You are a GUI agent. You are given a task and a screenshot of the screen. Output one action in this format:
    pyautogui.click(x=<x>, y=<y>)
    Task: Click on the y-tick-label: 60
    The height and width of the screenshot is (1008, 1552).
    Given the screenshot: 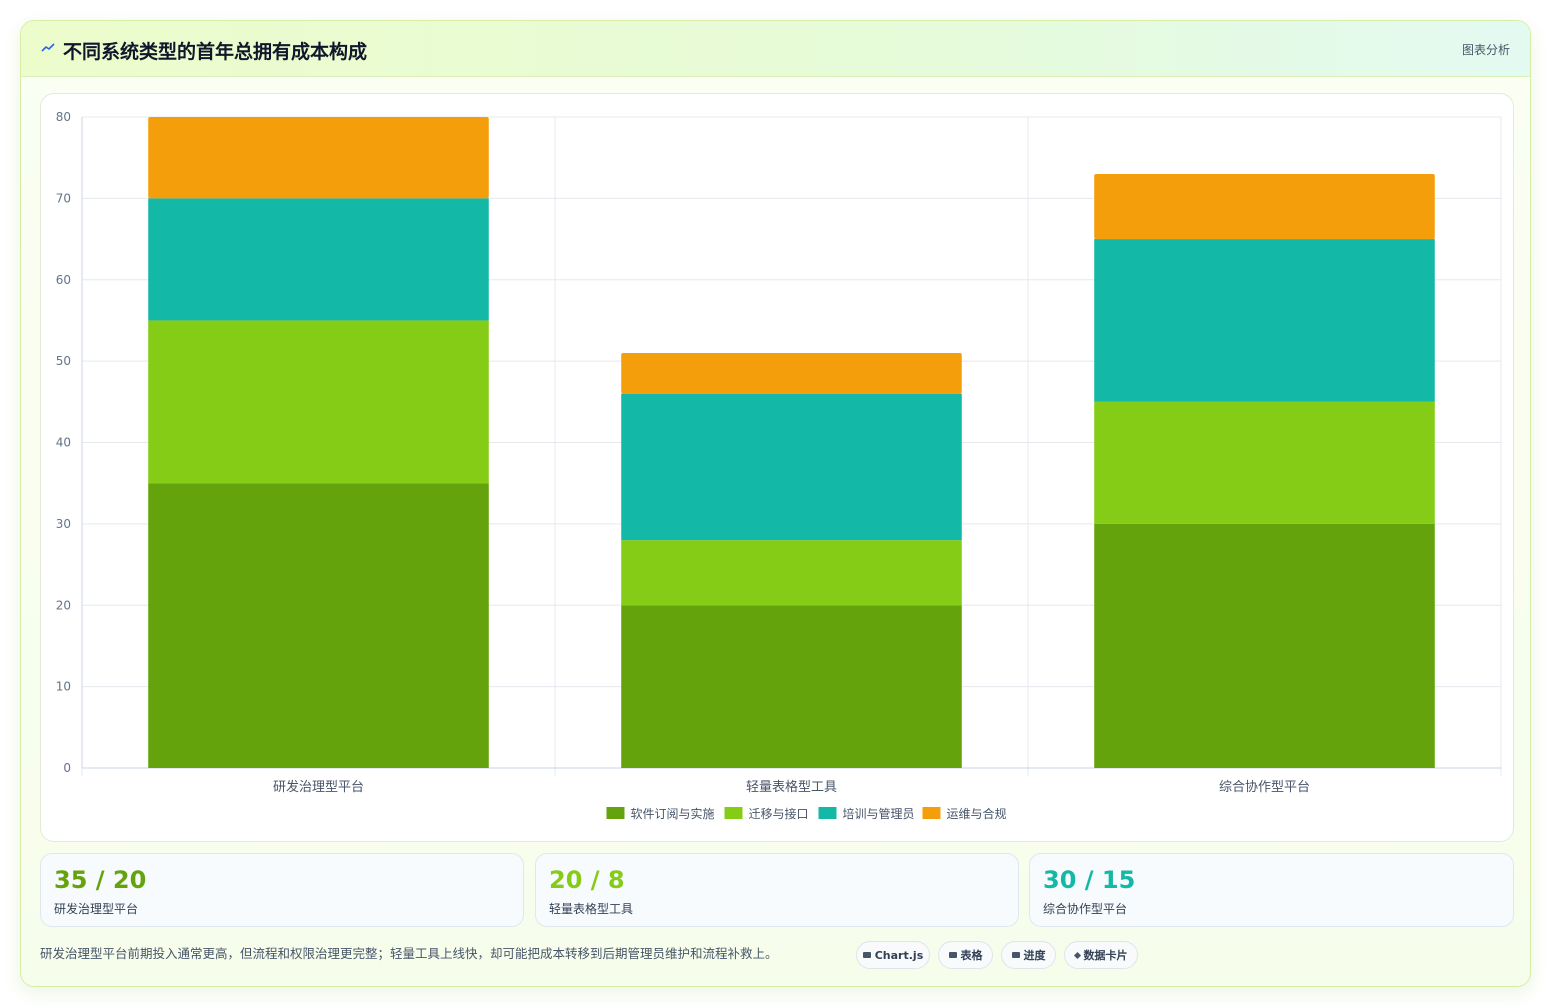 What is the action you would take?
    pyautogui.click(x=63, y=280)
    